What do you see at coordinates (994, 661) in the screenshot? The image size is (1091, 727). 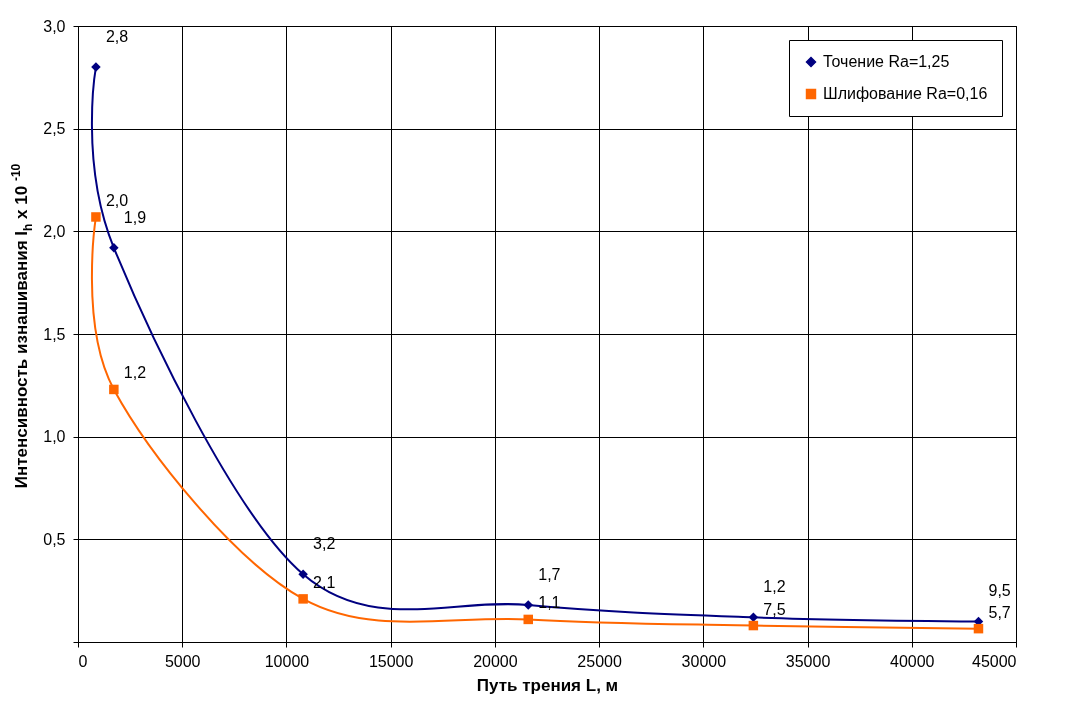 I see `x-tick-label: 45000` at bounding box center [994, 661].